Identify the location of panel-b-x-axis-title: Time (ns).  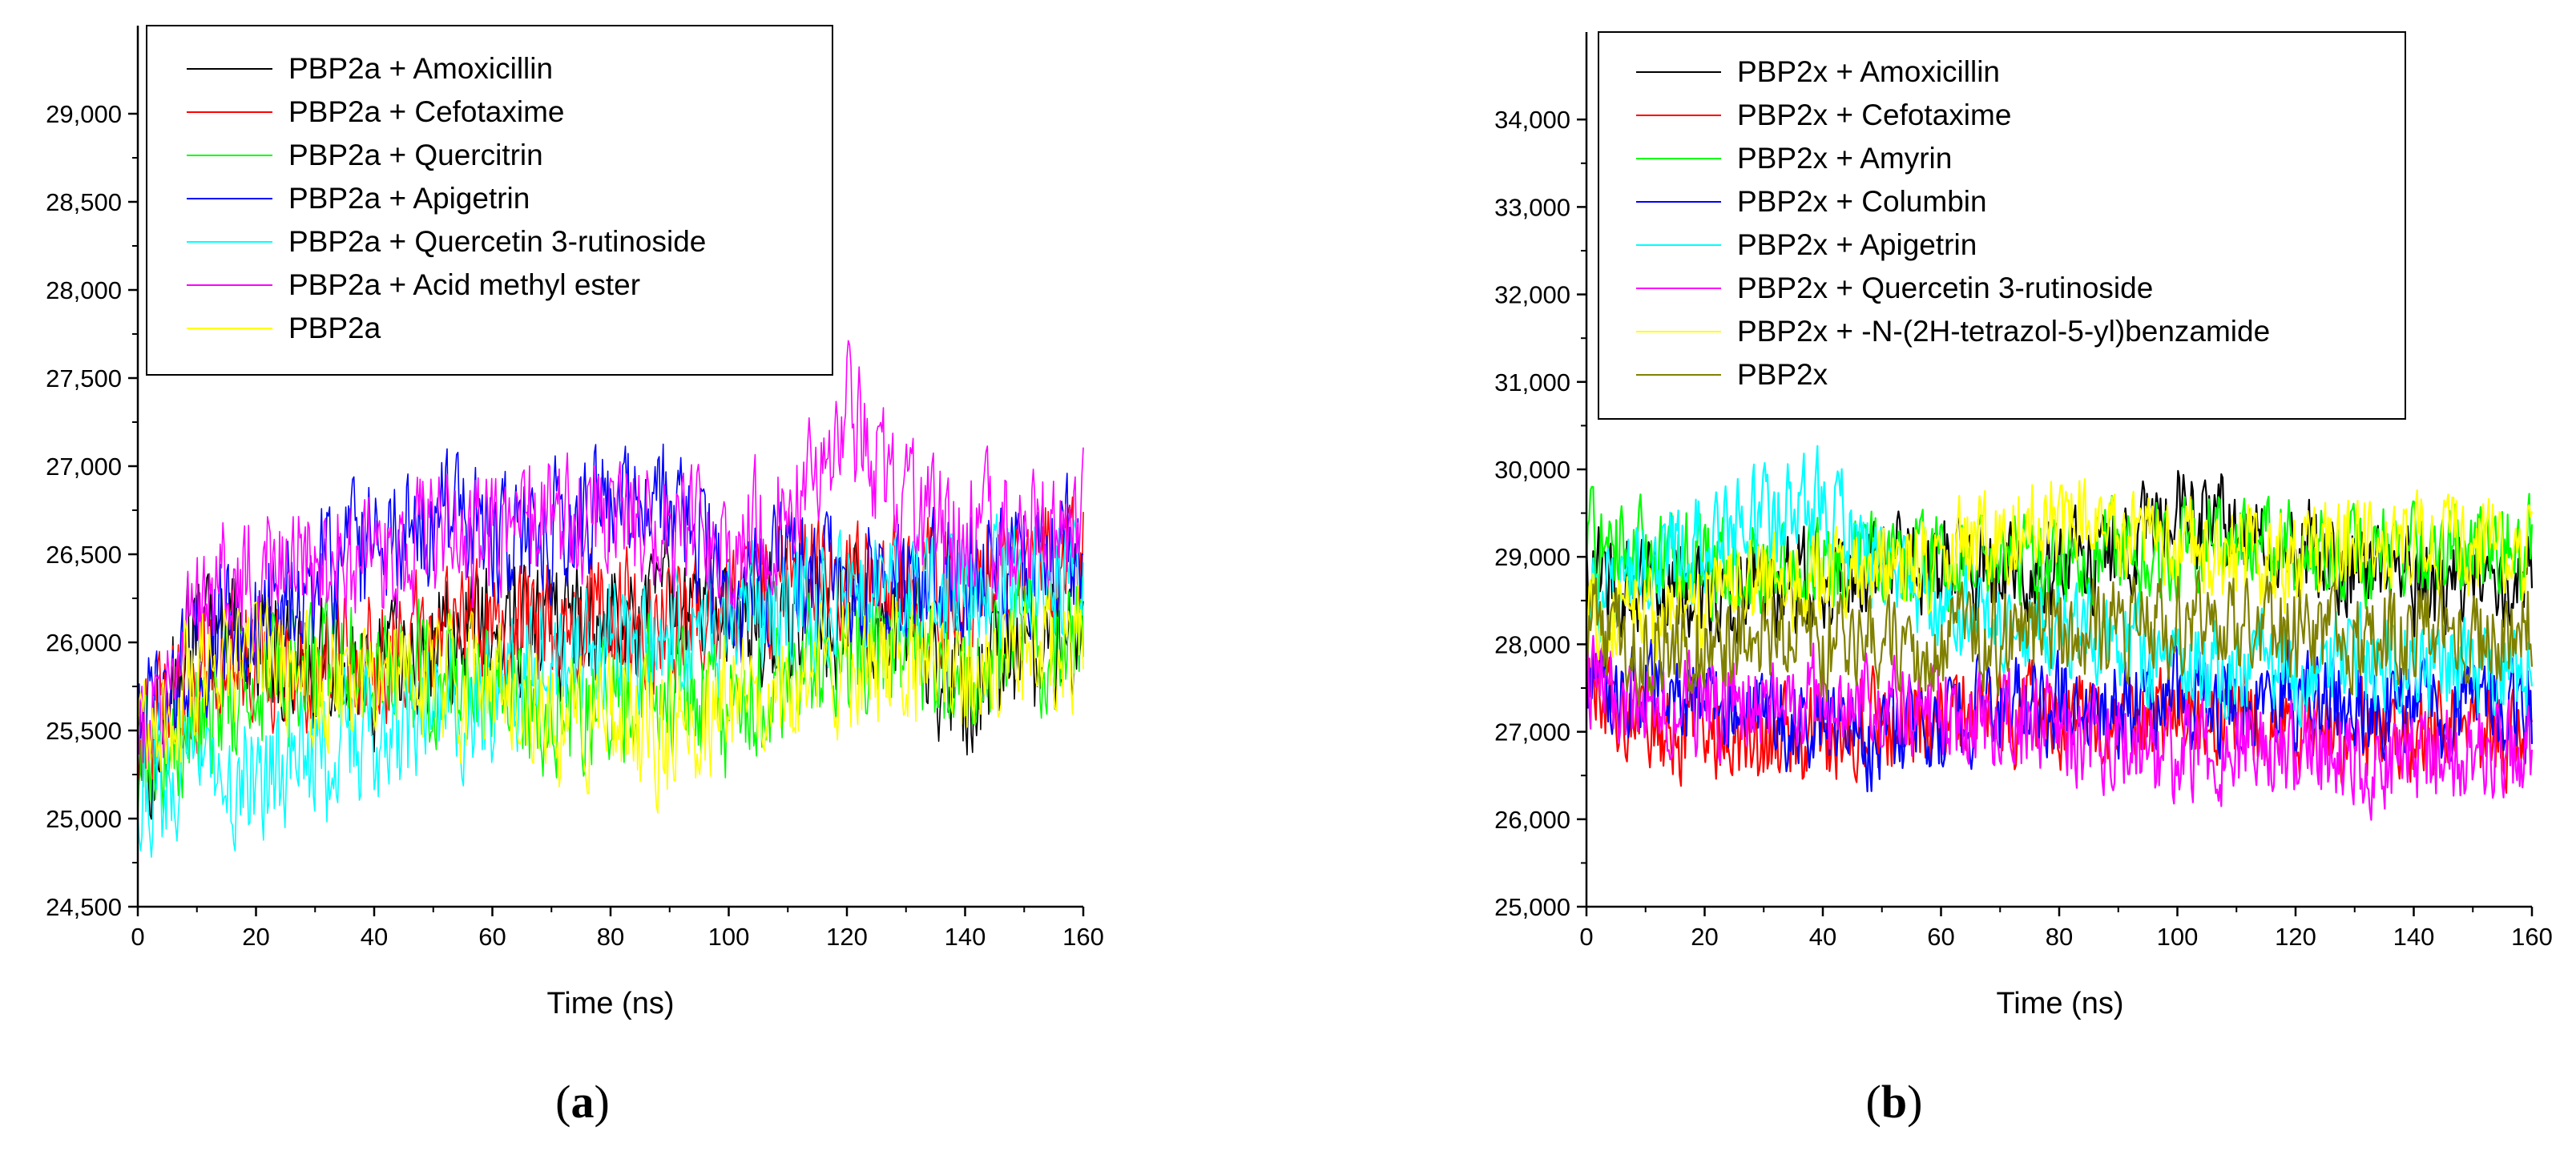
(2059, 1004).